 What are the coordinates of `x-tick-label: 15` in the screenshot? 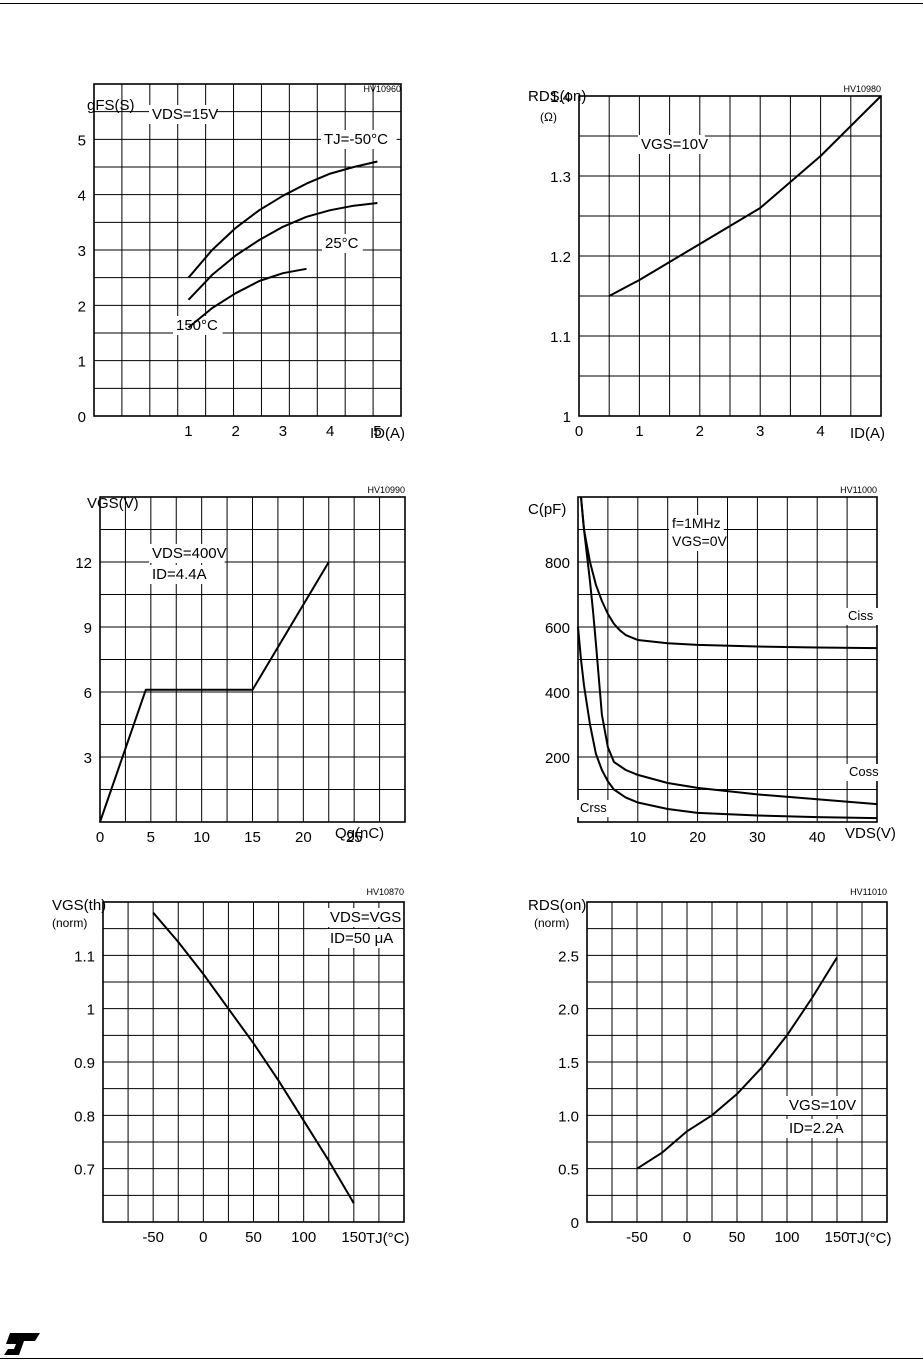 It's located at (252, 837).